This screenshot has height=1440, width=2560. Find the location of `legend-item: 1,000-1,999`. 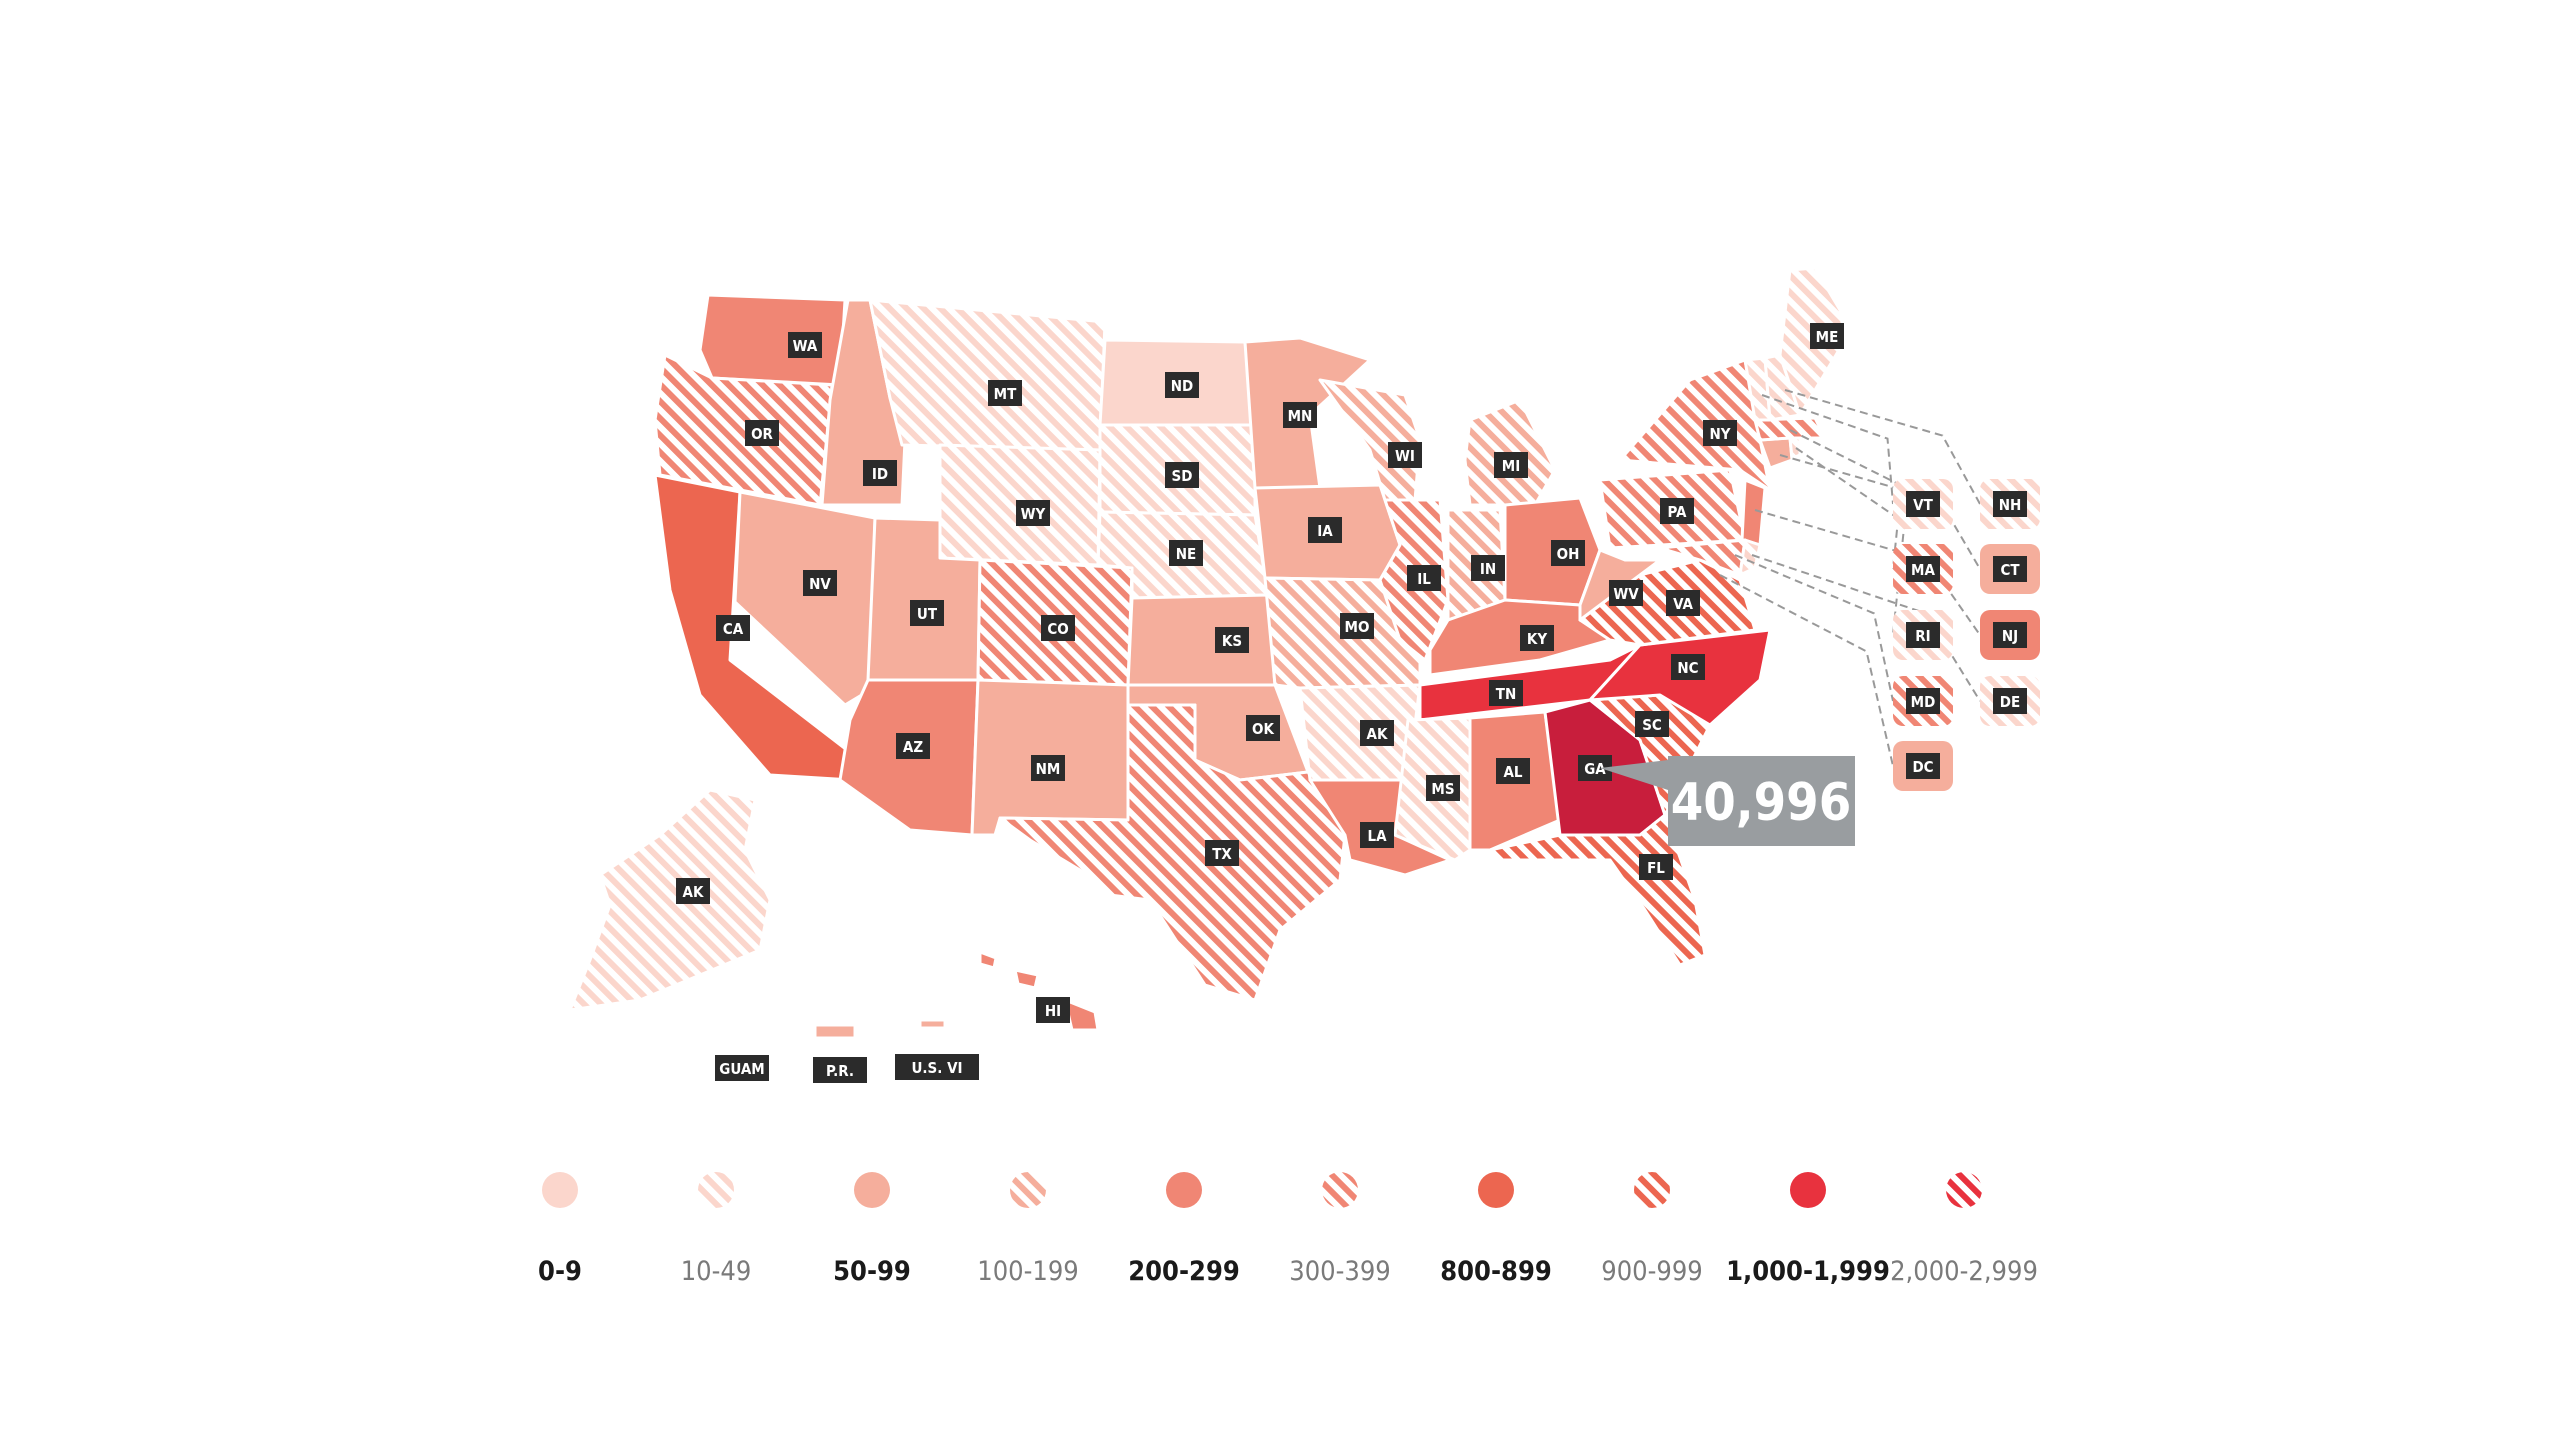

legend-item: 1,000-1,999 is located at coordinates (1808, 1229).